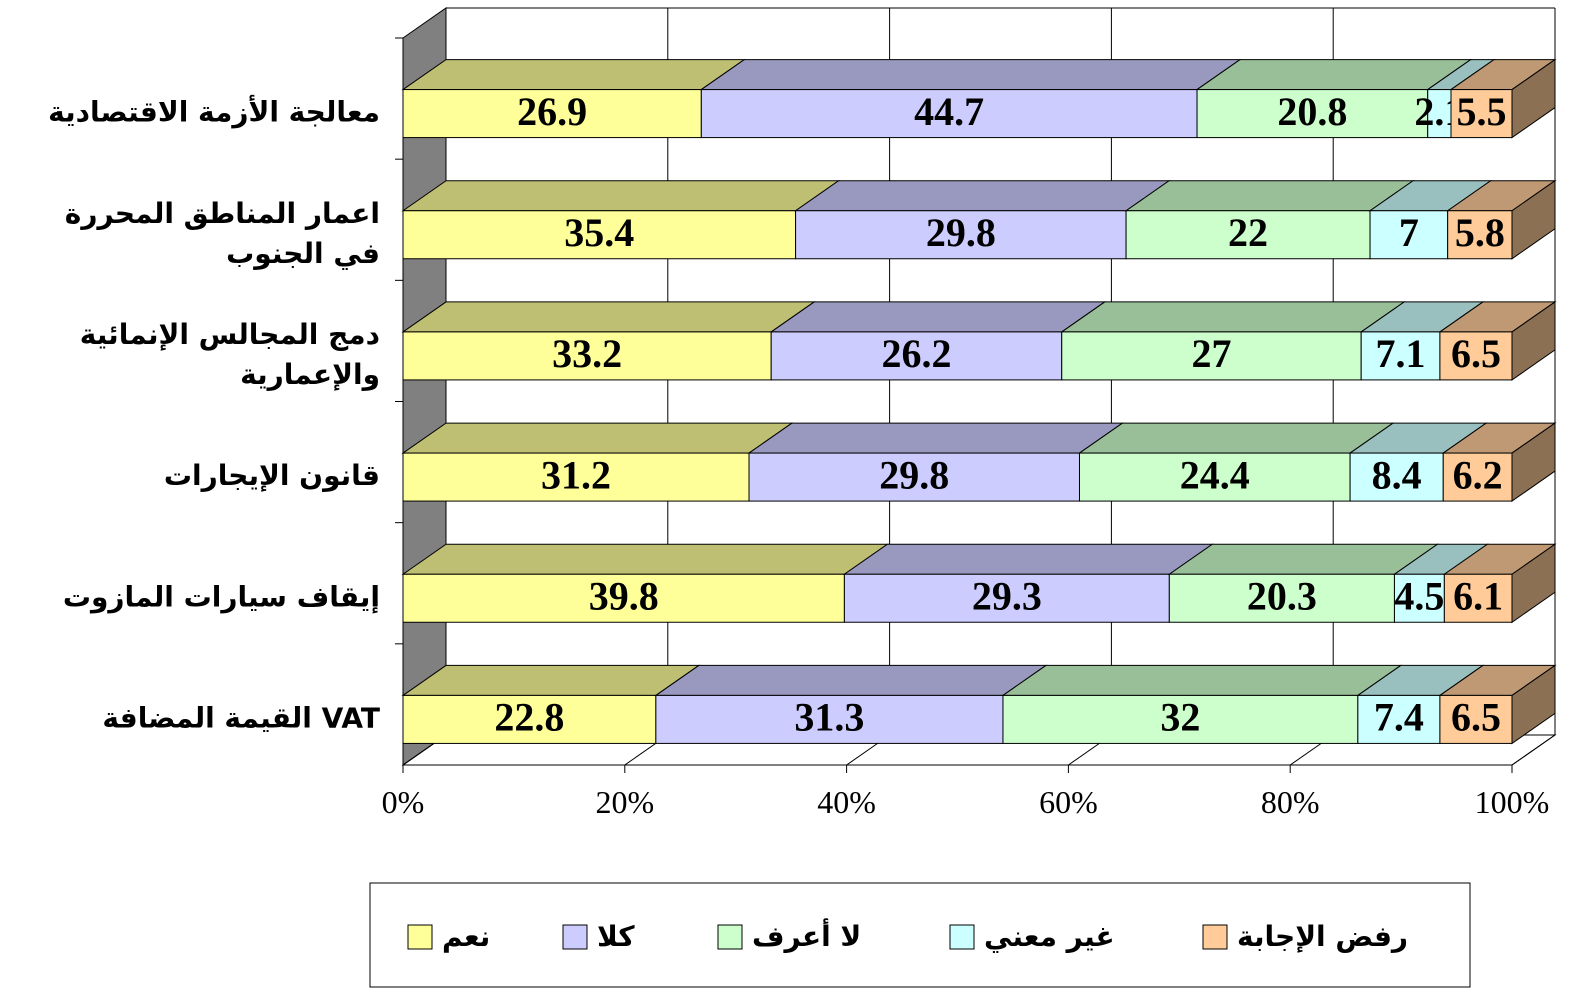 This screenshot has height=988, width=1576. What do you see at coordinates (624, 595) in the screenshot?
I see `data-label: 39.8` at bounding box center [624, 595].